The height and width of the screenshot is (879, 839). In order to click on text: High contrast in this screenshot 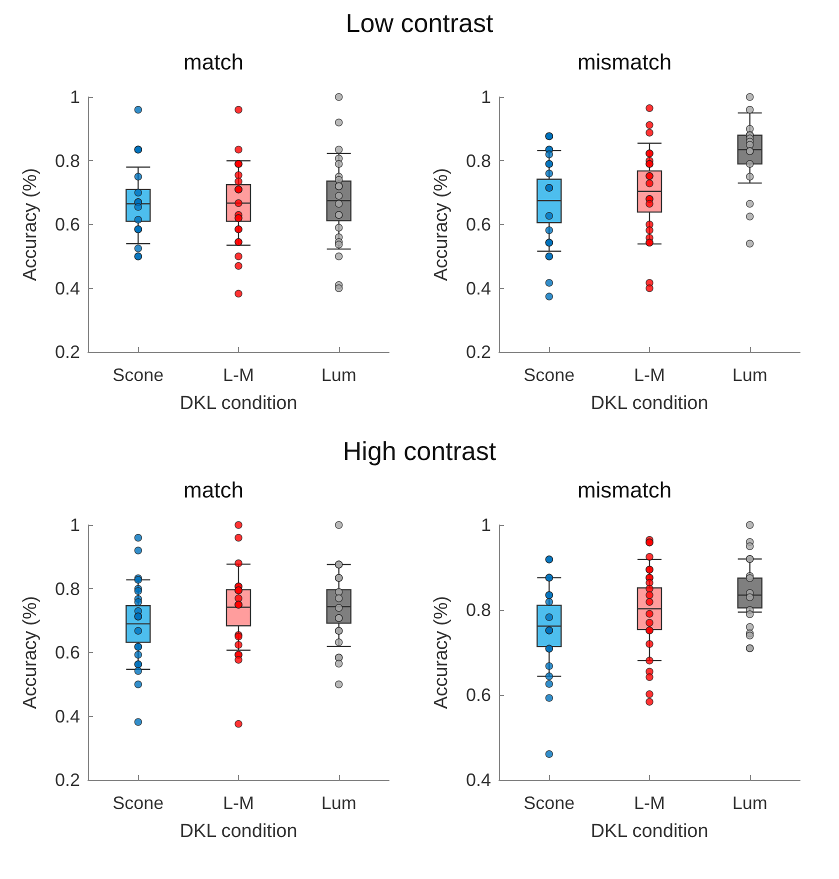, I will do `click(419, 451)`.